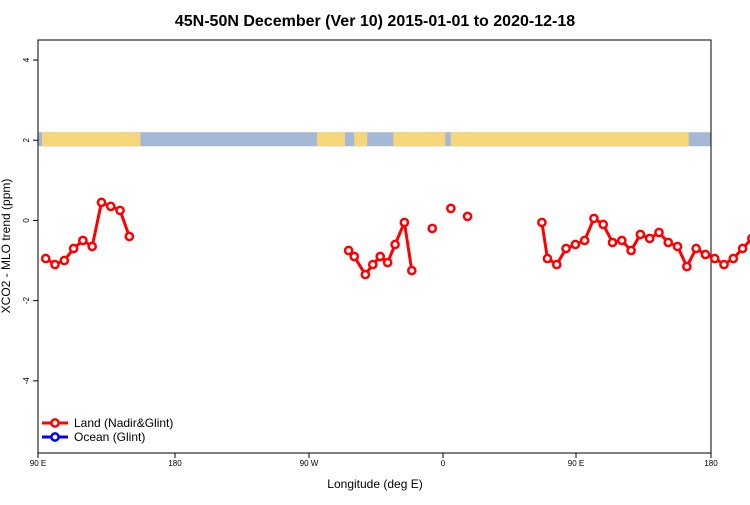 This screenshot has height=505, width=750. What do you see at coordinates (374, 484) in the screenshot?
I see `x-axis-label: Longitude (deg E)` at bounding box center [374, 484].